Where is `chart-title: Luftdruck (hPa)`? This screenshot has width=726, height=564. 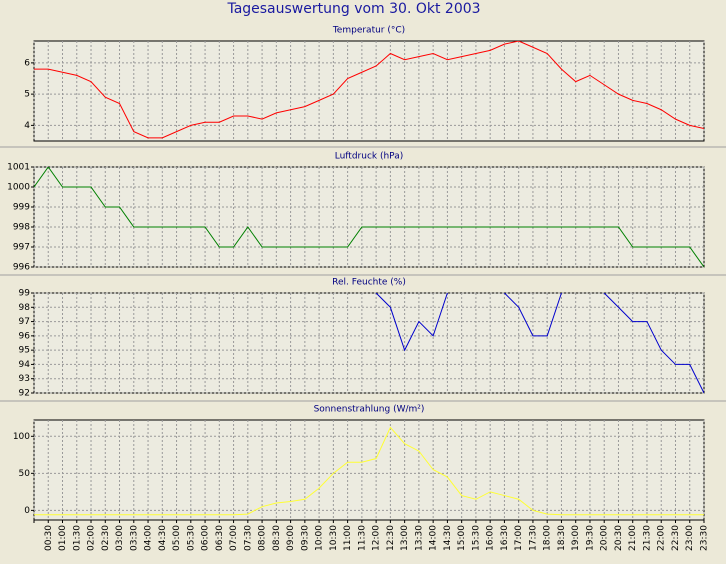 chart-title: Luftdruck (hPa) is located at coordinates (369, 157).